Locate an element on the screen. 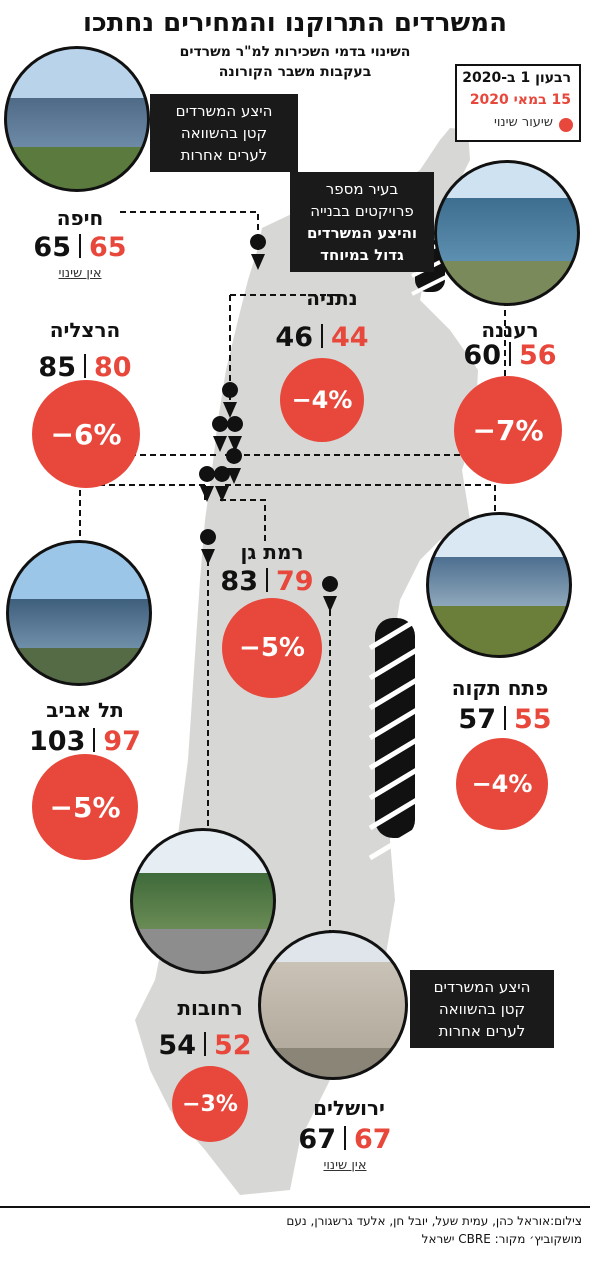  haifa-name: חיפה is located at coordinates (80, 218).